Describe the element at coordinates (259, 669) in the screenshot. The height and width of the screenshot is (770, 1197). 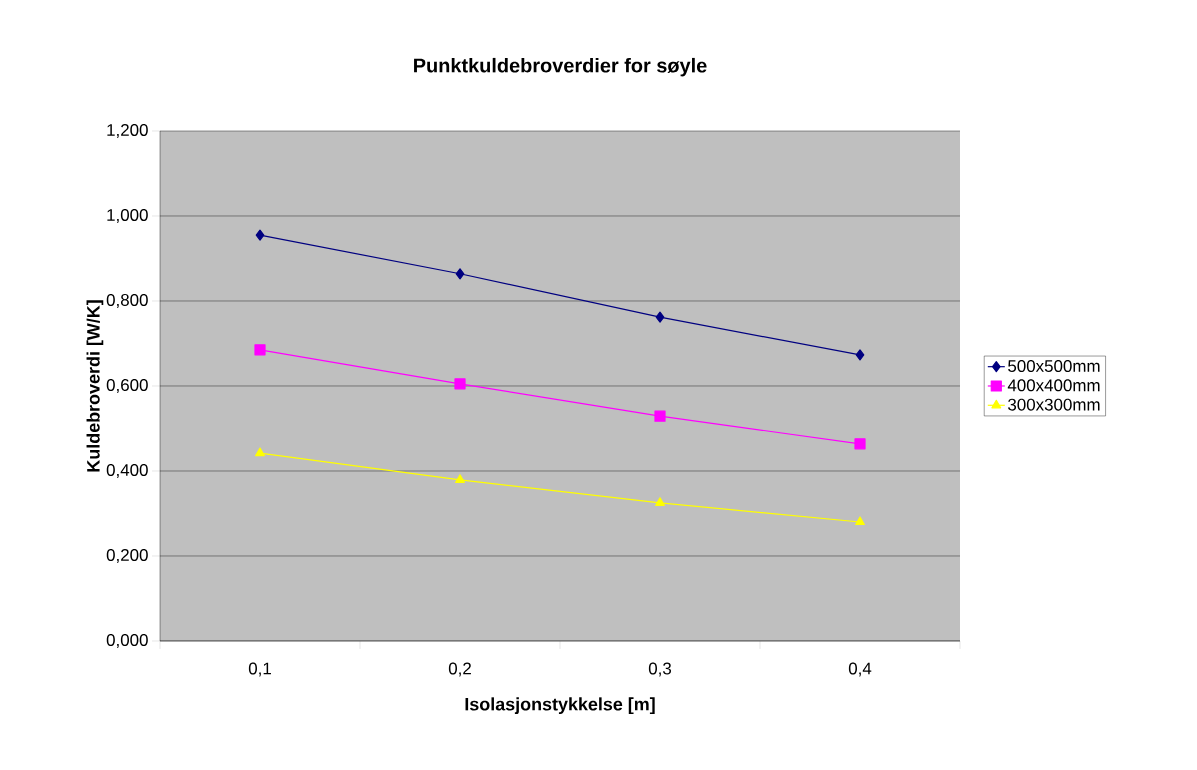
I see `x-tick-label: 0,1` at that location.